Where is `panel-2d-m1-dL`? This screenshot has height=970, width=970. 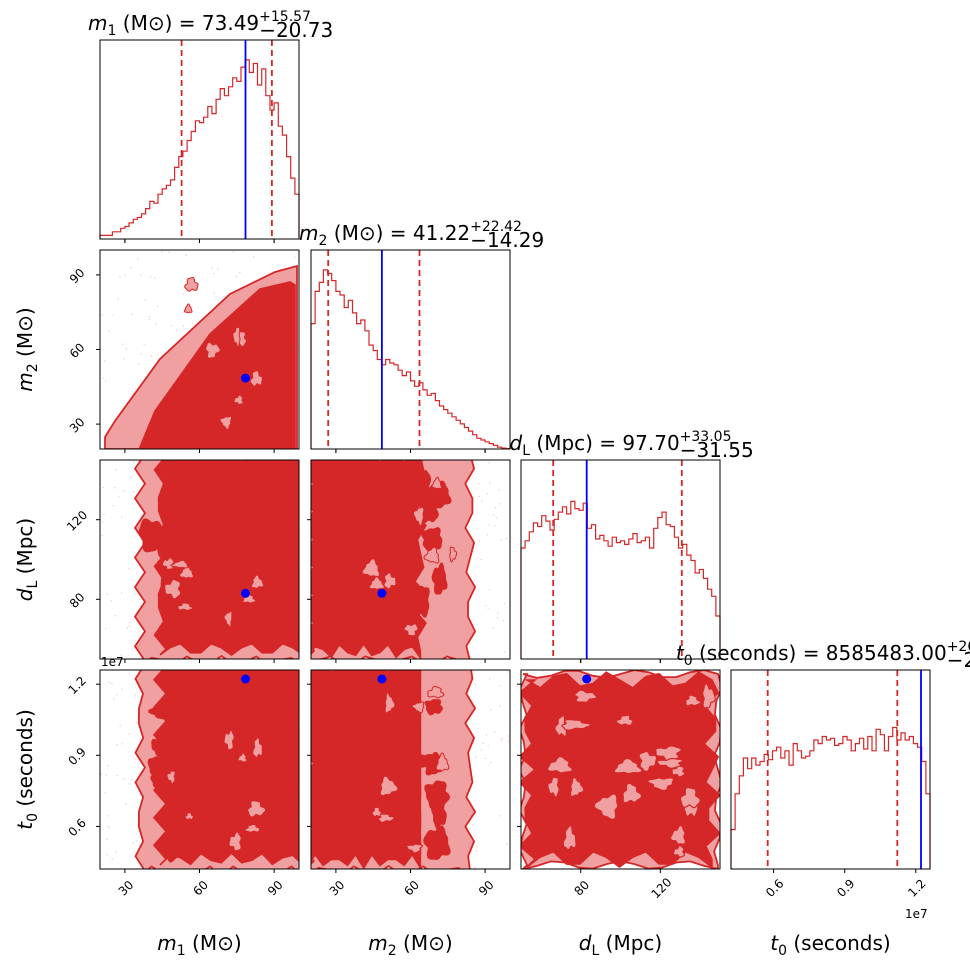
panel-2d-m1-dL is located at coordinates (200, 559).